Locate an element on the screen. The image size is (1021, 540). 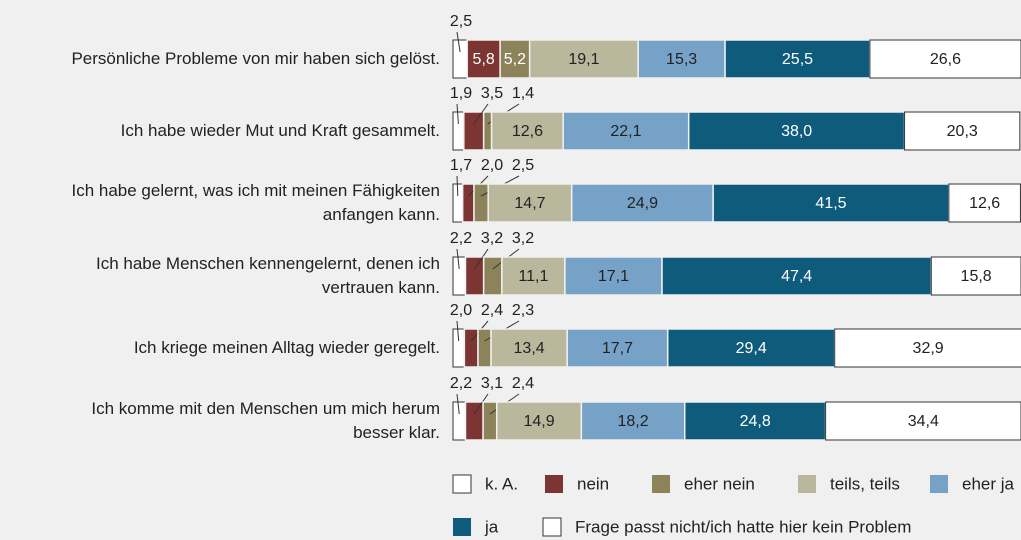
value-label: 19,1 is located at coordinates (583, 59).